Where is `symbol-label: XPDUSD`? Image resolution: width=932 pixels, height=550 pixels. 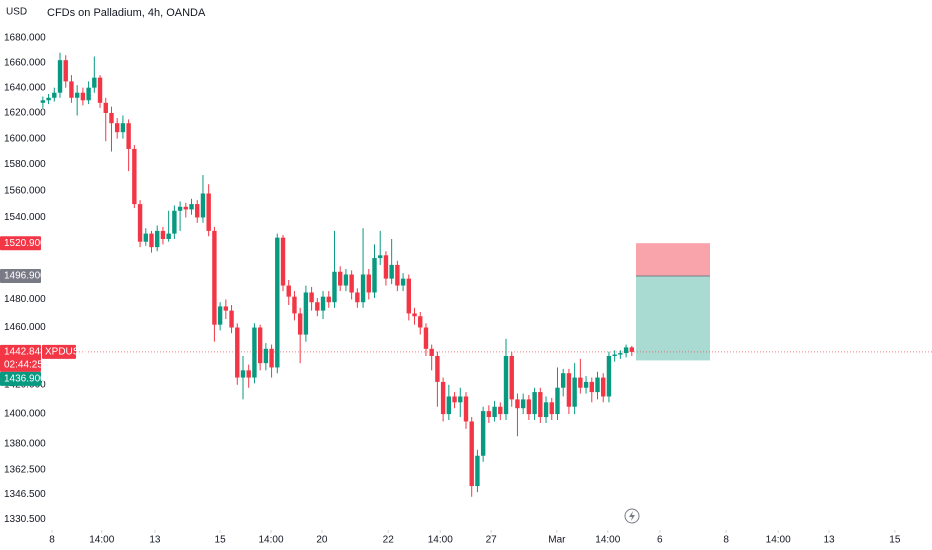 symbol-label: XPDUSD is located at coordinates (66, 352).